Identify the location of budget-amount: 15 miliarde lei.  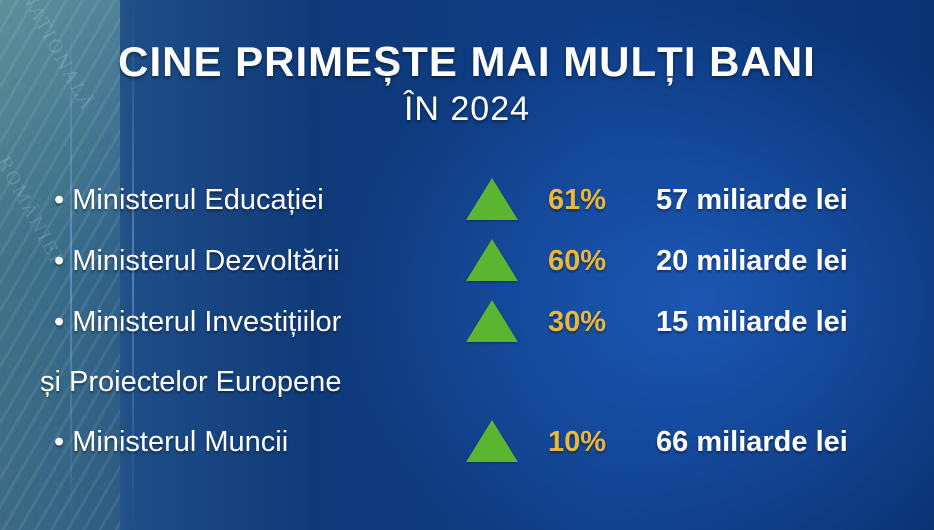
(752, 322).